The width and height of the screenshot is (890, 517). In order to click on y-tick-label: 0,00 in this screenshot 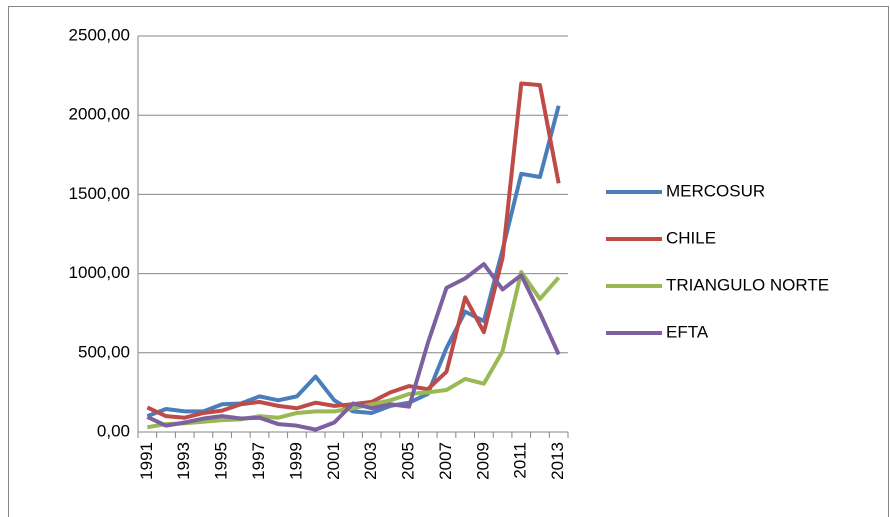, I will do `click(113, 430)`.